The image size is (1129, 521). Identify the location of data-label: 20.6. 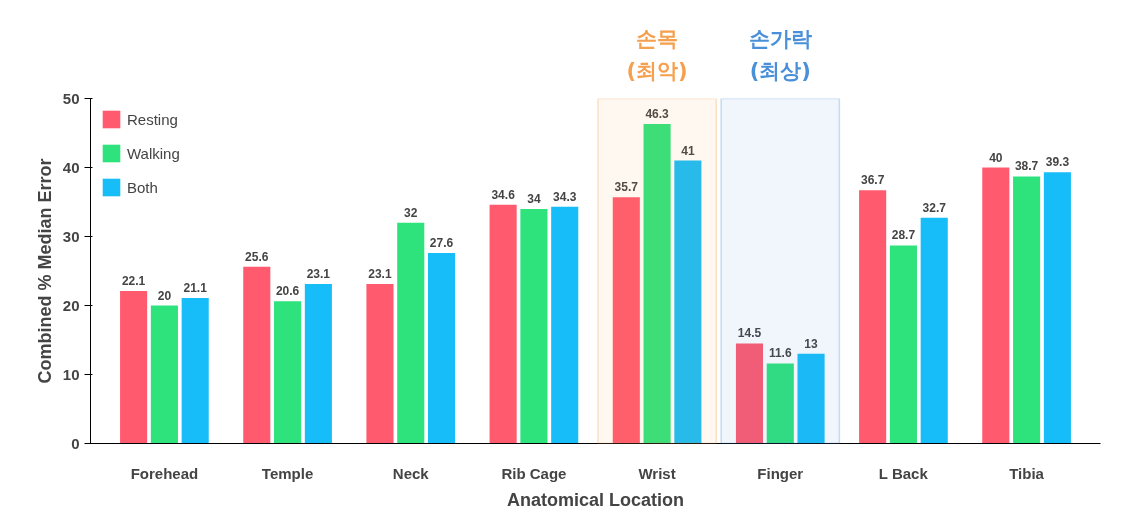
(287, 291).